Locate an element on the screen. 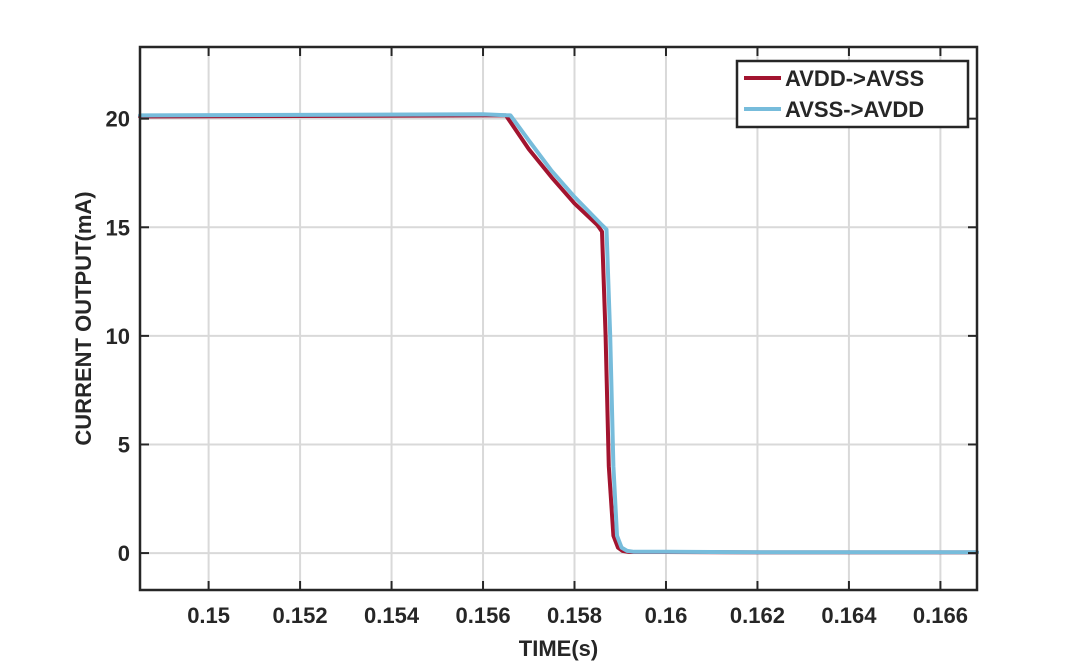 This screenshot has height=664, width=1080. legend-label: AVDD->AVSS is located at coordinates (854, 78).